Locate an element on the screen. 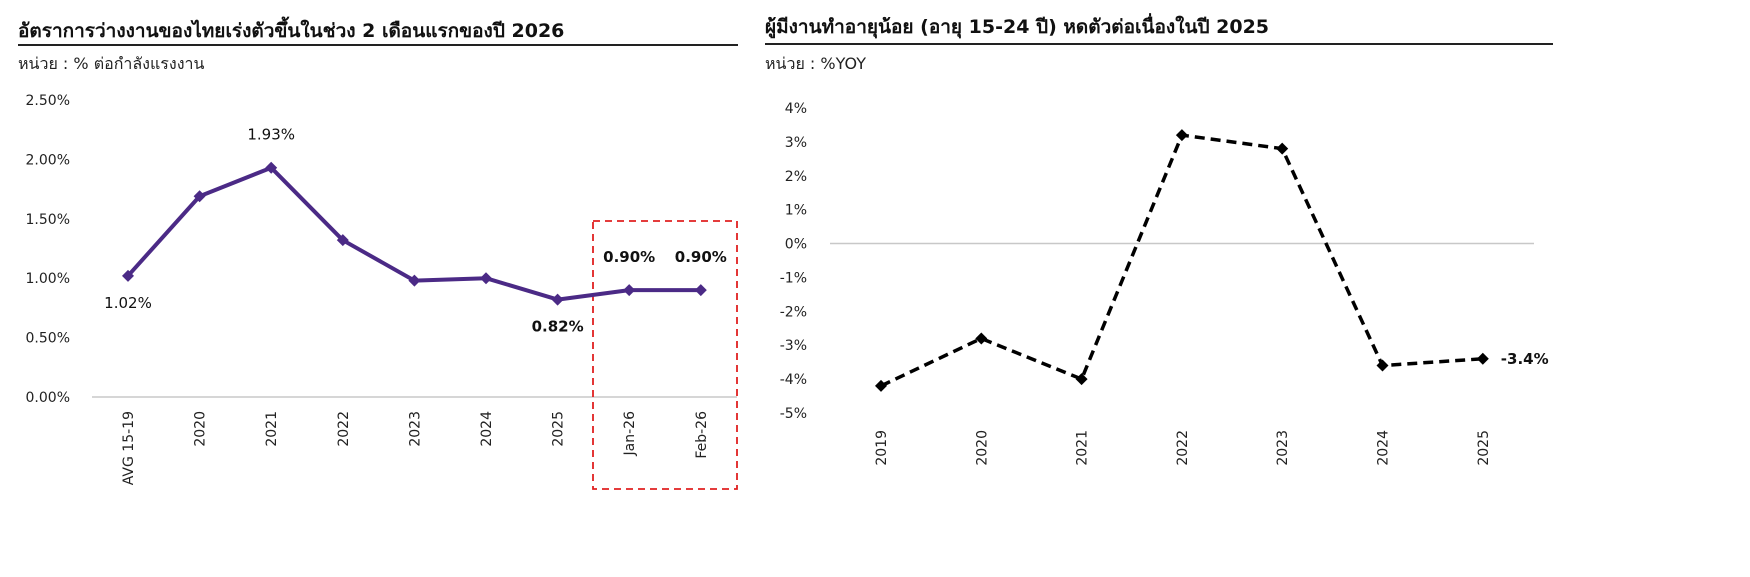 Image resolution: width=1750 pixels, height=577 pixels. unit-label: หน่วย : % ต่อกำลังแรงงาน is located at coordinates (111, 63).